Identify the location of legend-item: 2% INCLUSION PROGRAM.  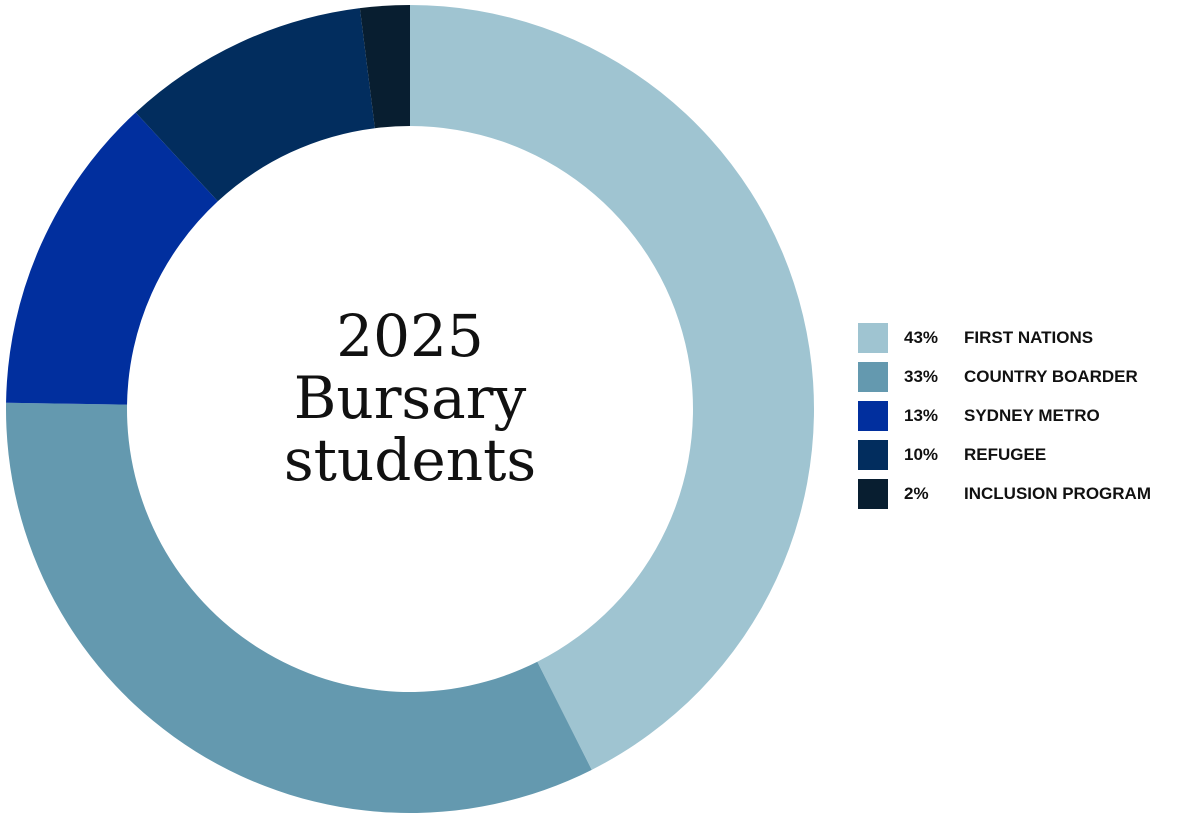
(1004, 493).